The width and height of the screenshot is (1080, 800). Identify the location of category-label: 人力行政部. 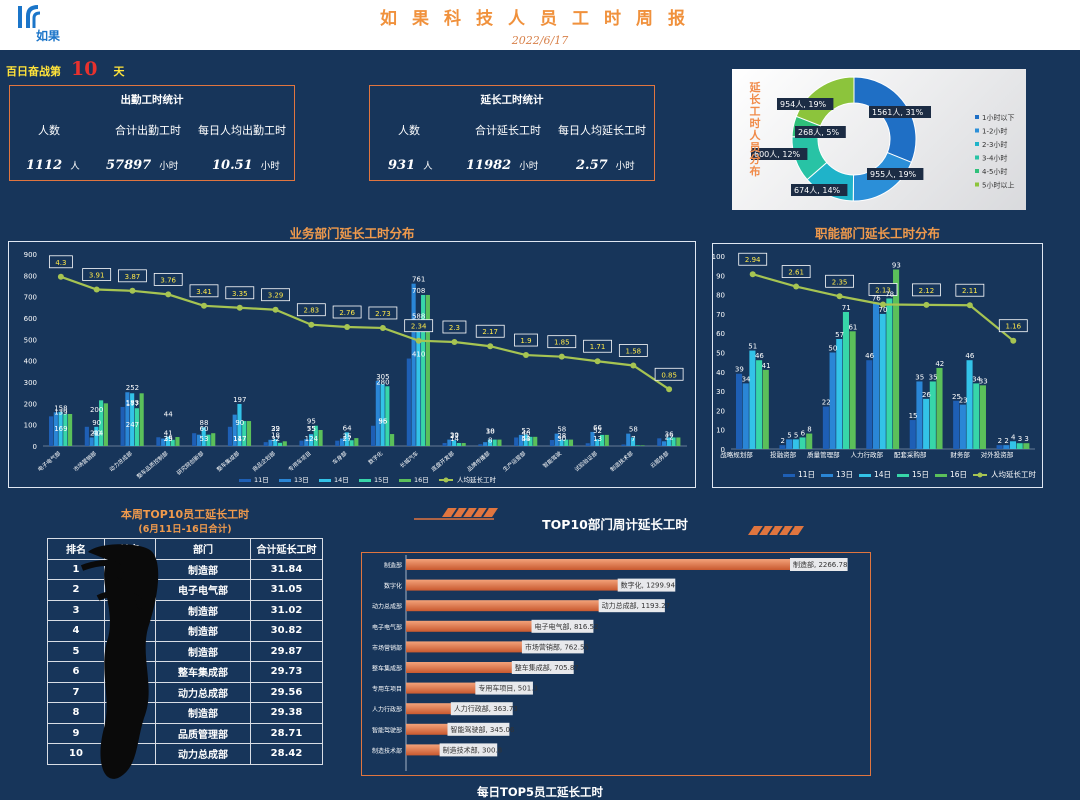
(867, 454).